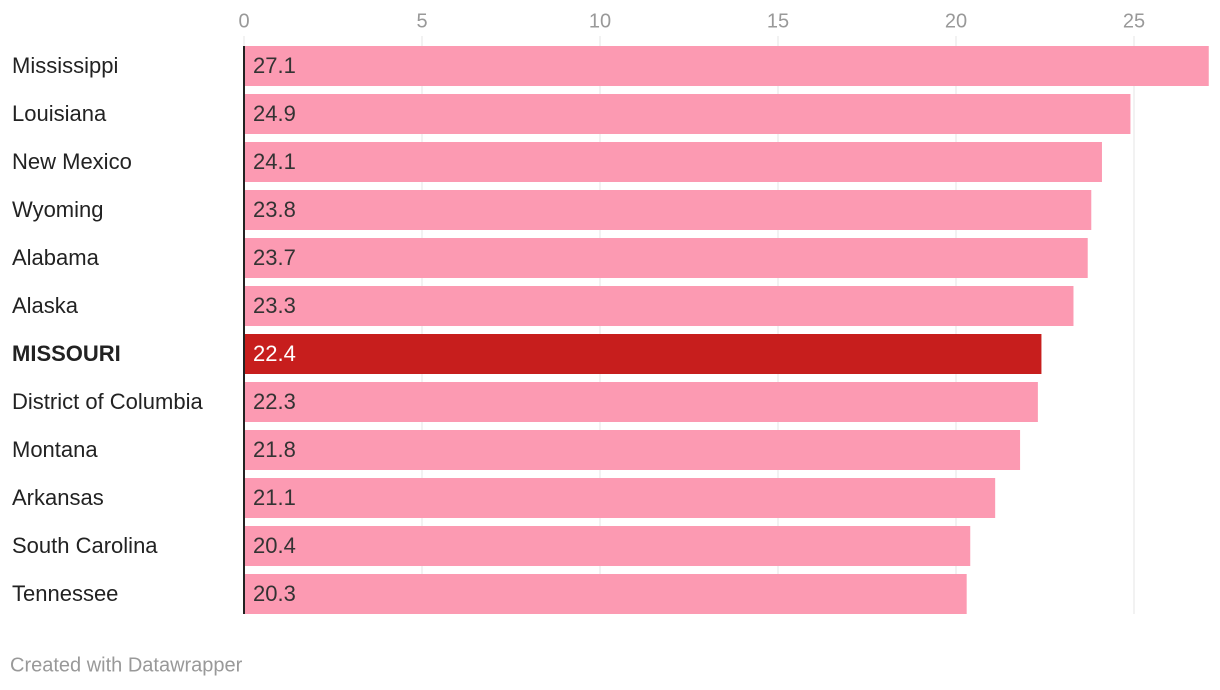 The image size is (1220, 690). What do you see at coordinates (65, 65) in the screenshot?
I see `category-label: Mississippi` at bounding box center [65, 65].